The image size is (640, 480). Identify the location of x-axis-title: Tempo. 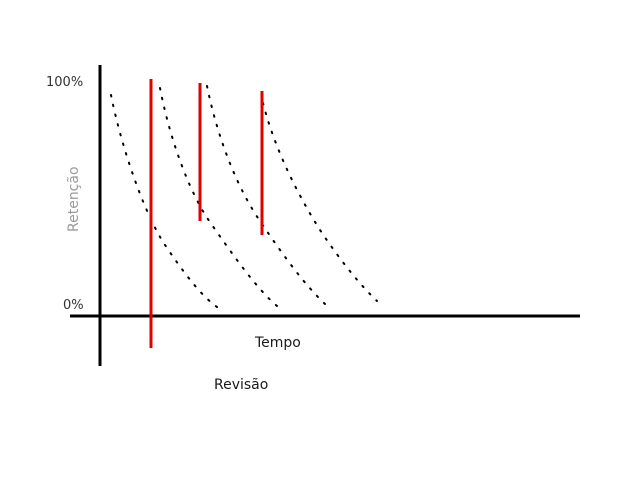
(278, 343).